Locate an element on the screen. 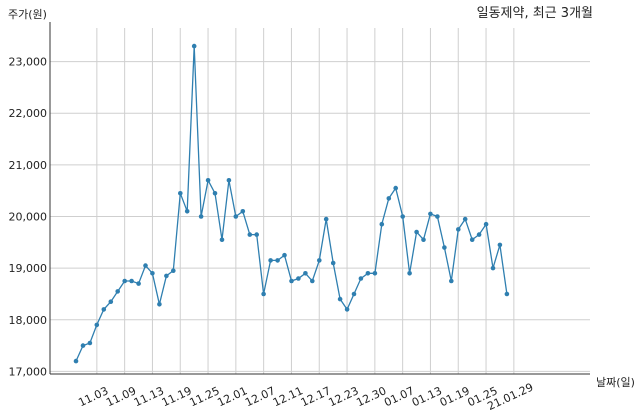  y-tick-label: 17,000 is located at coordinates (28, 371).